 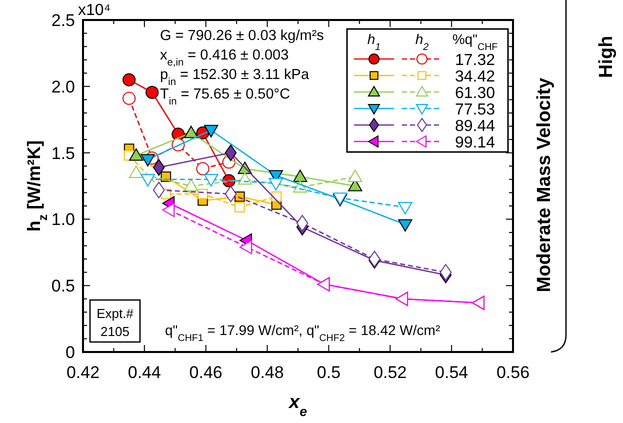 What do you see at coordinates (242, 36) in the screenshot?
I see `annotation: G = 790.26 ± 0.03 kg/m²s` at bounding box center [242, 36].